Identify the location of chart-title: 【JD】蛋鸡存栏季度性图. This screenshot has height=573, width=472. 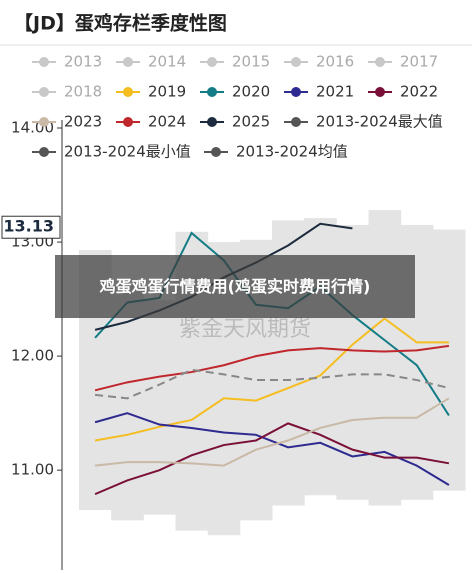
(120, 23).